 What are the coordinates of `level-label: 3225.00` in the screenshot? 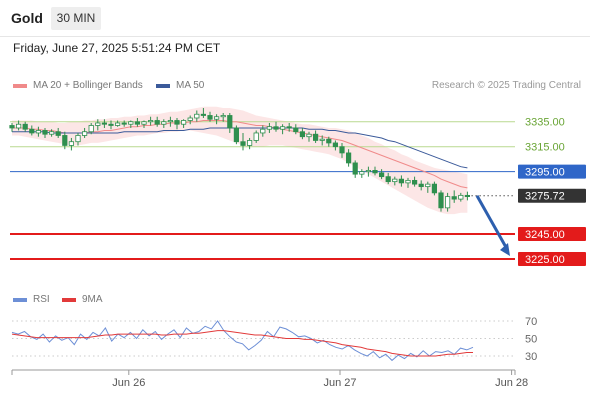 It's located at (545, 260).